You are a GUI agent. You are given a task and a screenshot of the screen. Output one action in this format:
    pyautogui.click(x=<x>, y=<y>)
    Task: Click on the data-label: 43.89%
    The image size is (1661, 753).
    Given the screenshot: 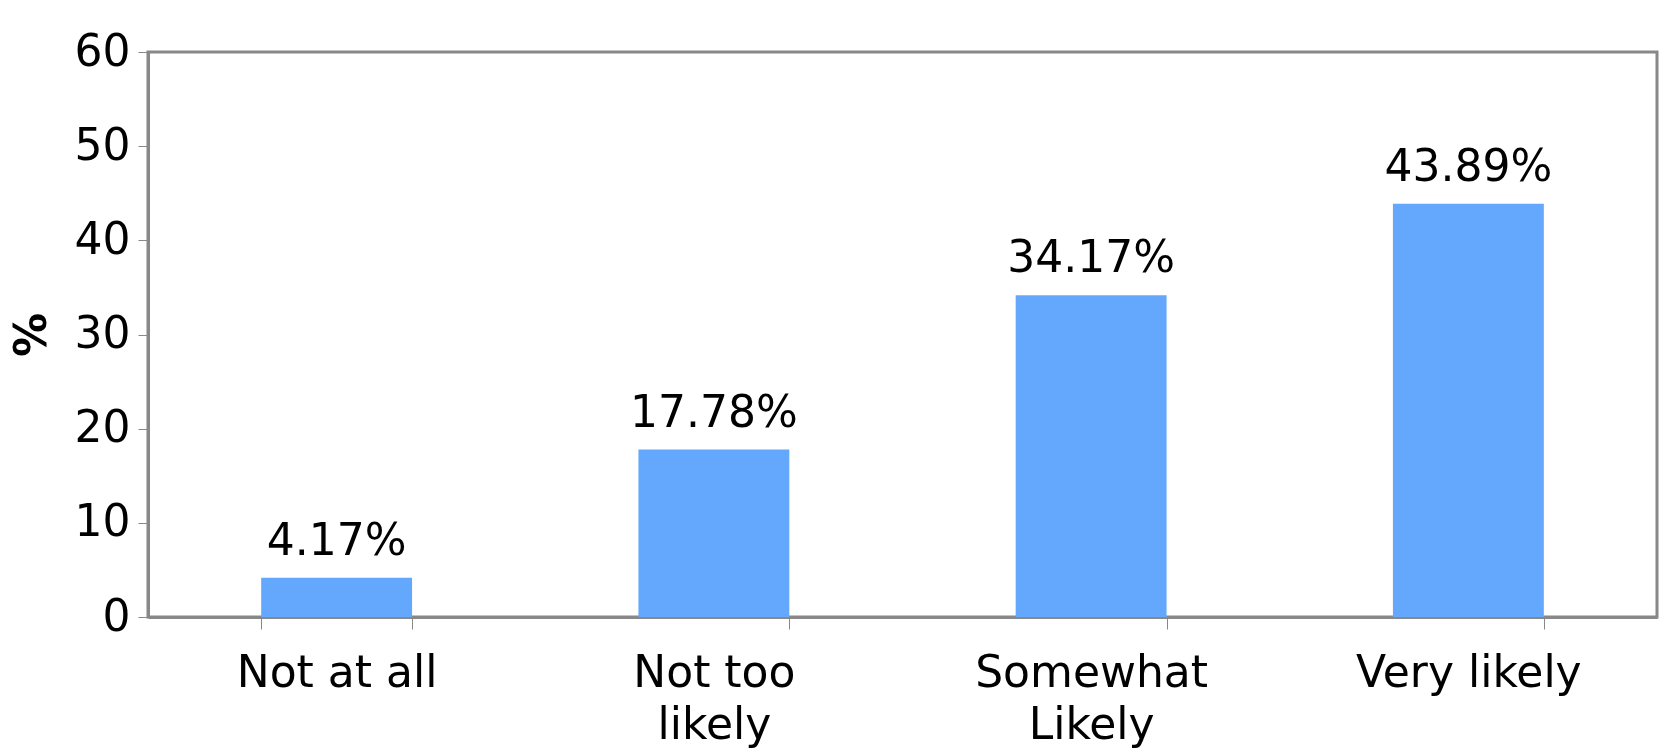 What is the action you would take?
    pyautogui.click(x=1468, y=165)
    